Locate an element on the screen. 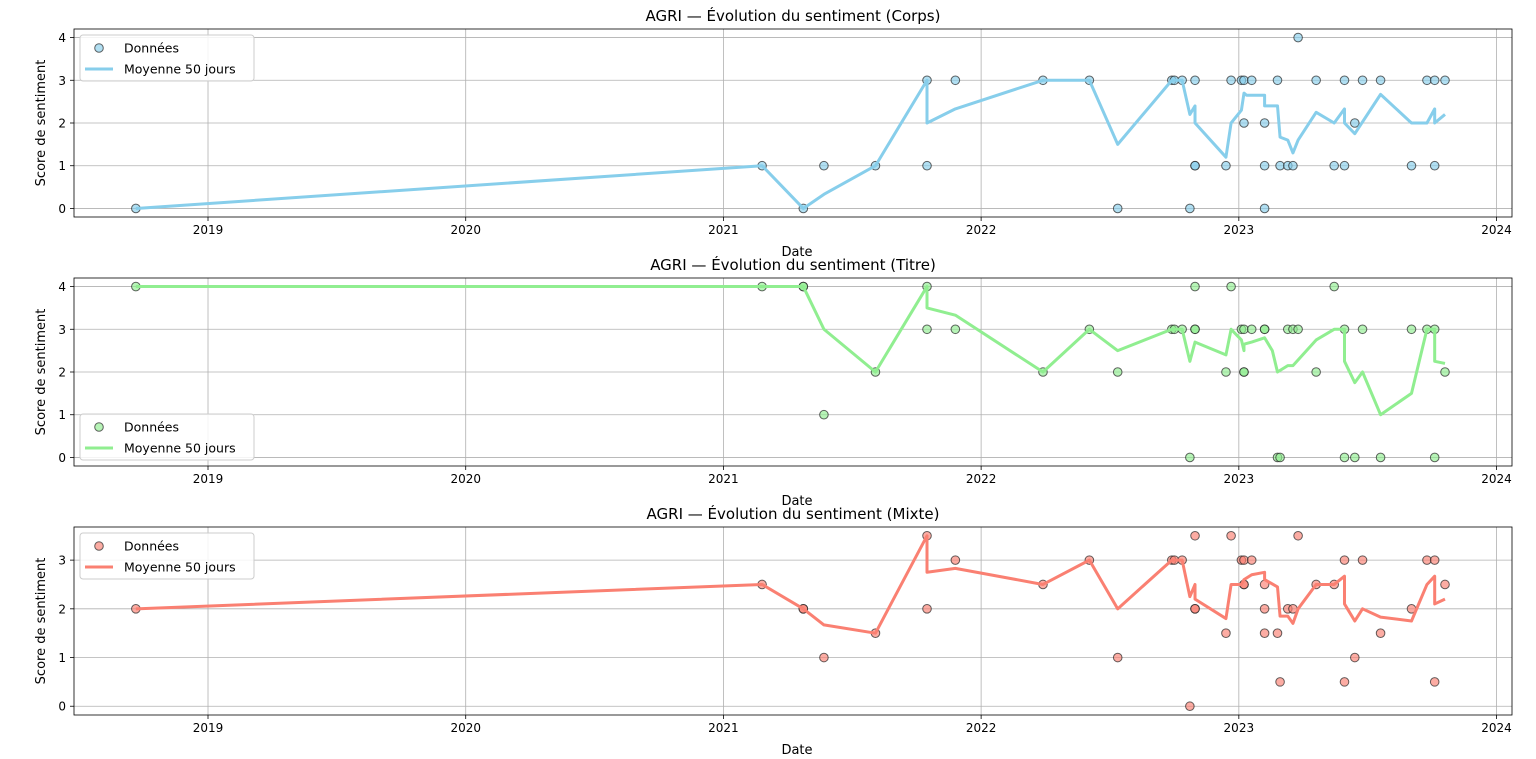 This screenshot has width=1536, height=759. legend-label-line: Moyenne 50 jours is located at coordinates (180, 448).